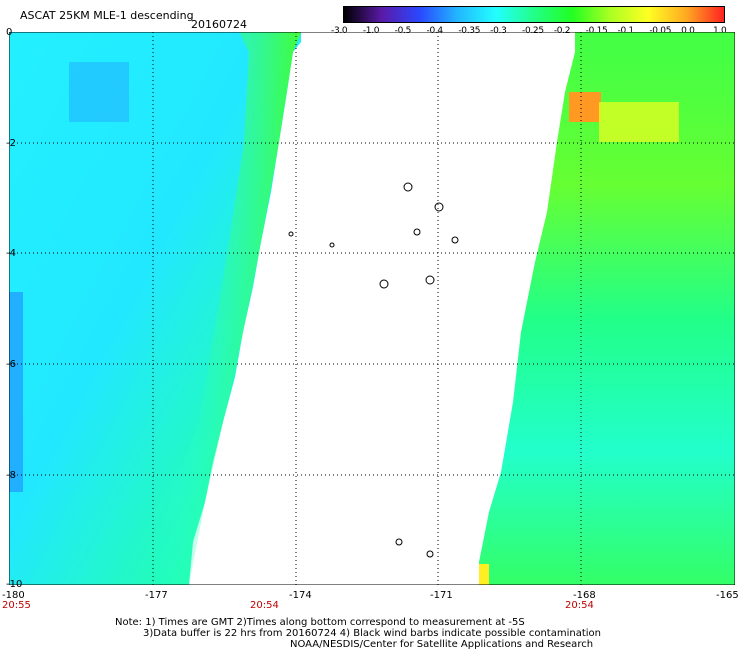 The image size is (740, 650). I want to click on colorbar-label: -0.25, so click(533, 31).